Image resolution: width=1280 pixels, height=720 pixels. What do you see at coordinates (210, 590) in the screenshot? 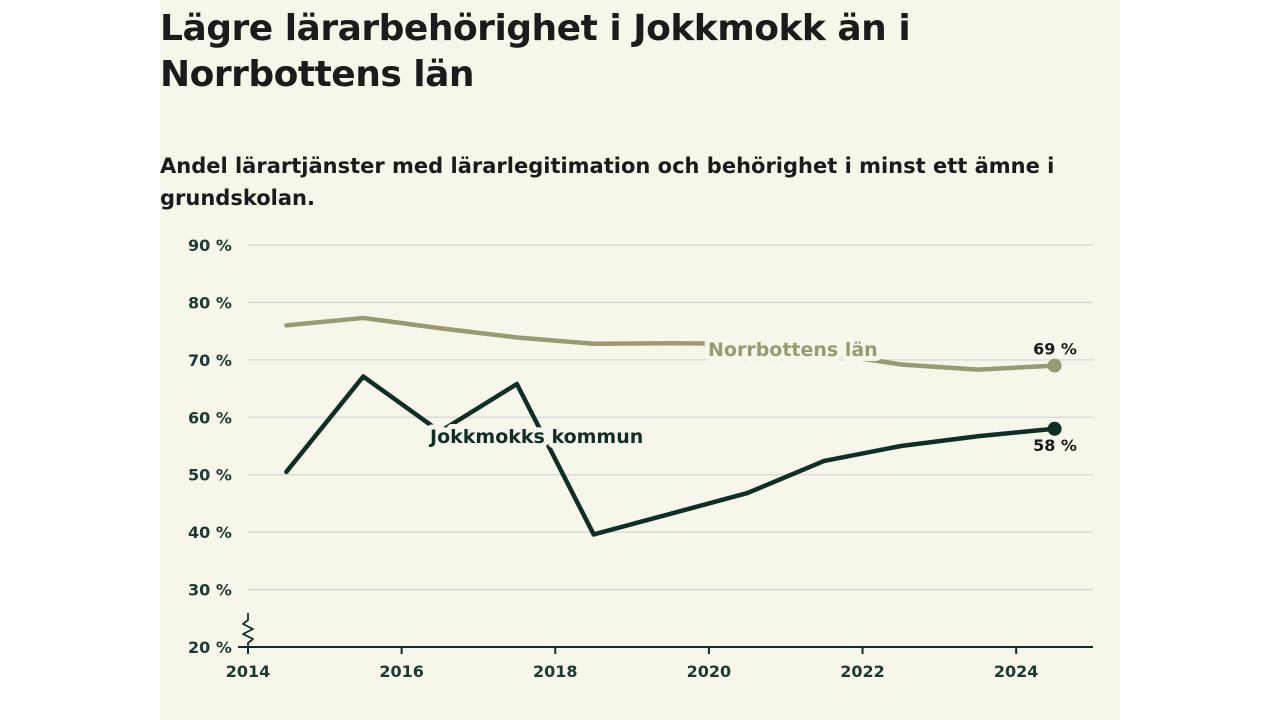
I see `y-tick-label: 30 %` at bounding box center [210, 590].